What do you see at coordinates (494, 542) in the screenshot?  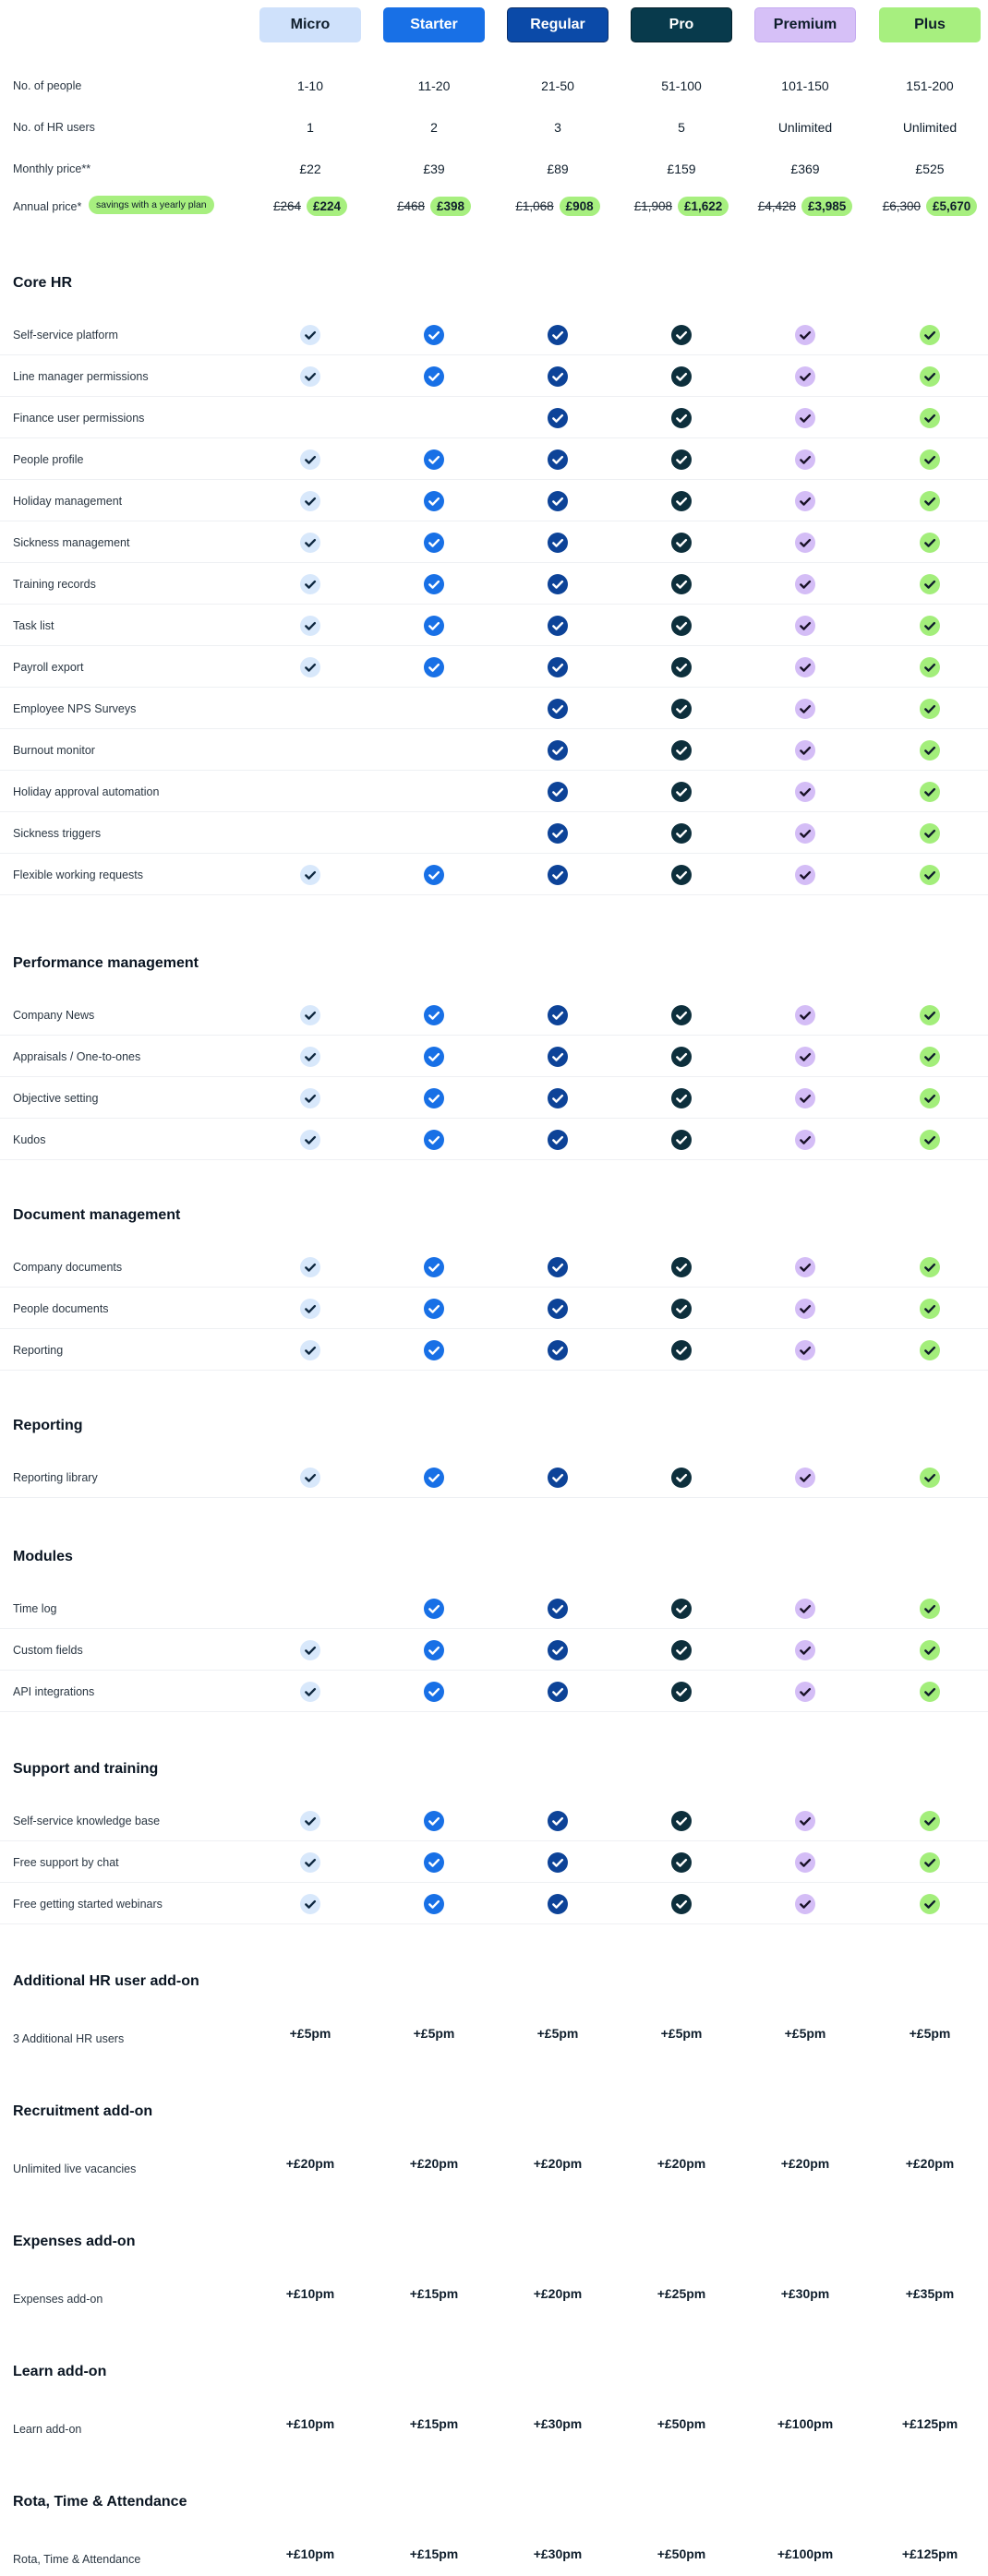 I see `feature-row-sickness-management: Sickness management` at bounding box center [494, 542].